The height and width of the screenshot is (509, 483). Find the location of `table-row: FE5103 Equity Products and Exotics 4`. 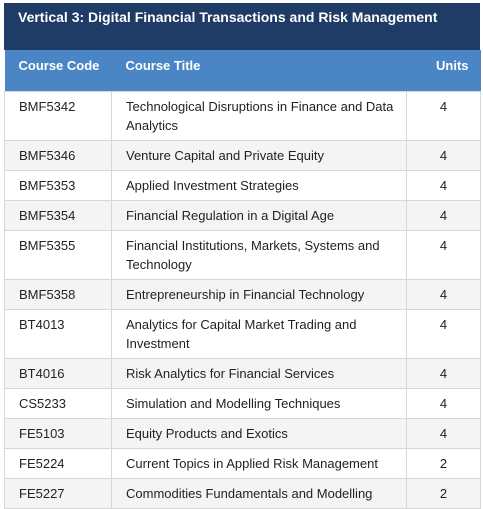

table-row: FE5103 Equity Products and Exotics 4 is located at coordinates (242, 433).